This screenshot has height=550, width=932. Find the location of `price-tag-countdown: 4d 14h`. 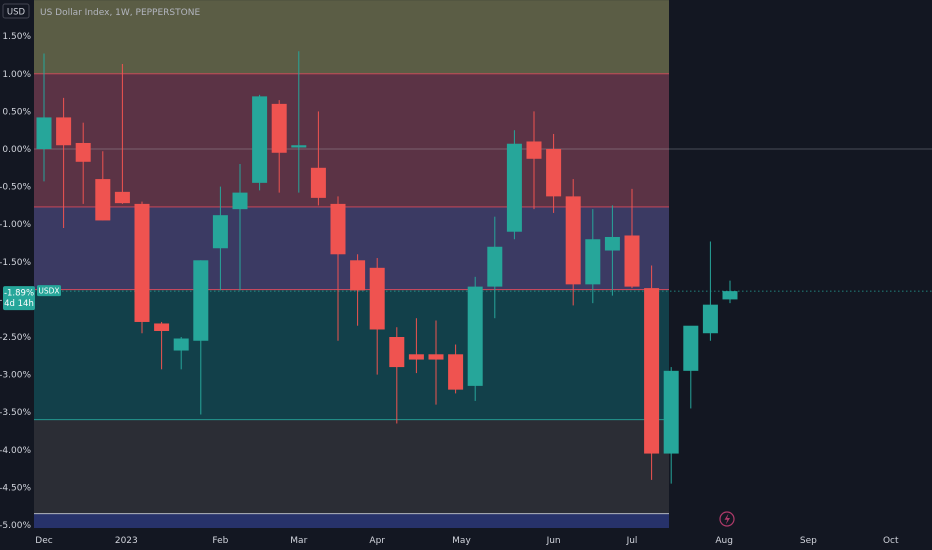

price-tag-countdown: 4d 14h is located at coordinates (19, 304).